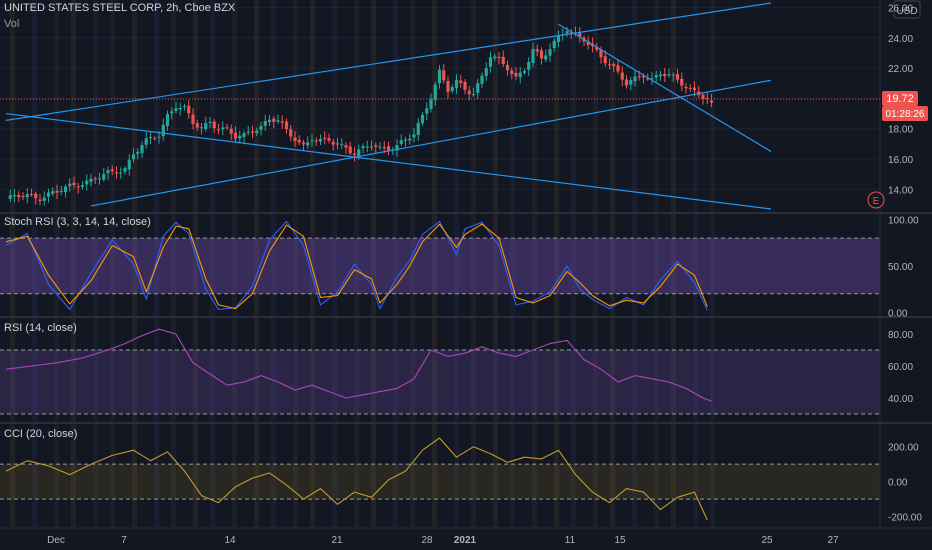  What do you see at coordinates (466, 536) in the screenshot?
I see `time-axis: Dec 7 14 21 28 2021 11 15 25 27` at bounding box center [466, 536].